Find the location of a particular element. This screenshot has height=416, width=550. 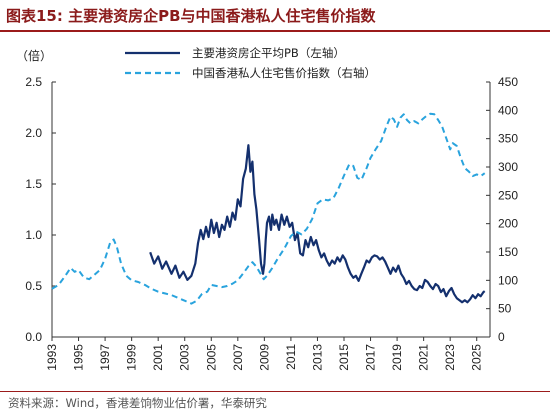

right-tick-label: 100 is located at coordinates (508, 280).